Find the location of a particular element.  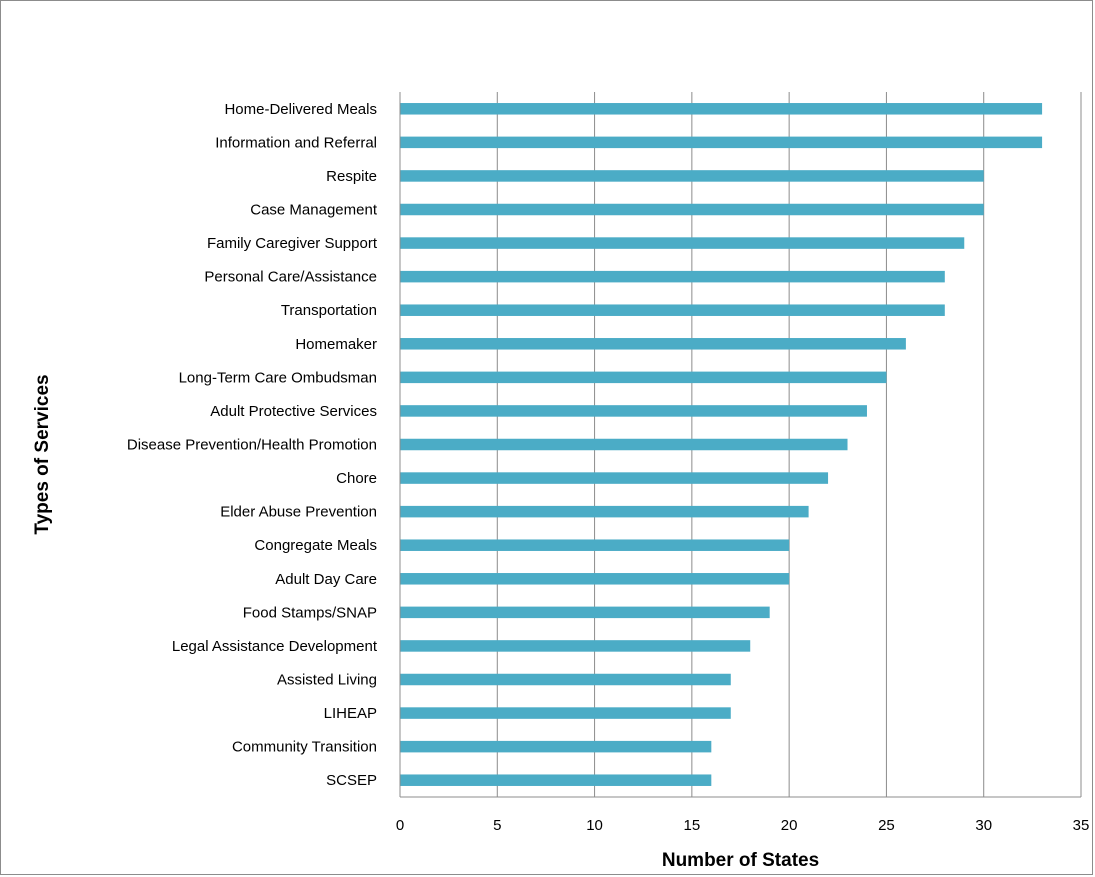

x-axis-title: Number of States is located at coordinates (740, 860).